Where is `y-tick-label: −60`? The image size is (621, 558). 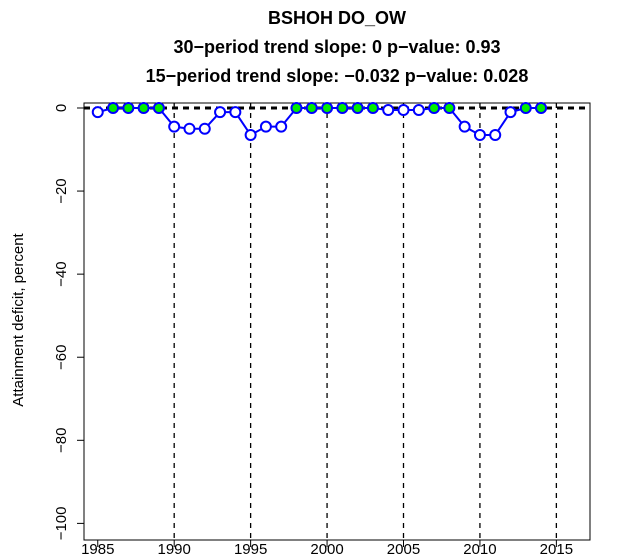
y-tick-label: −60 is located at coordinates (61, 356).